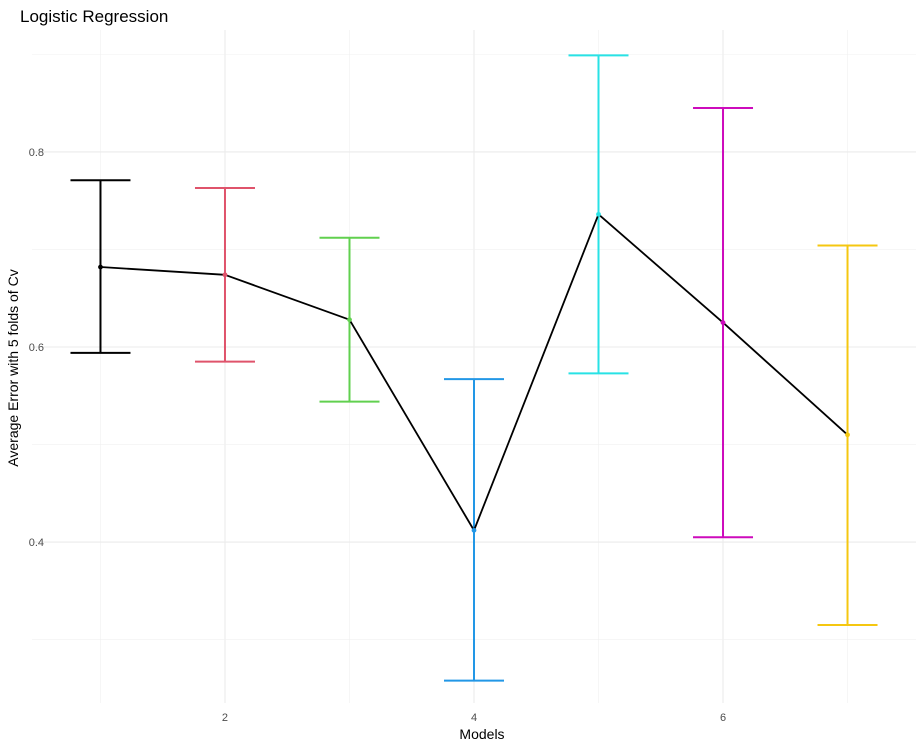 The width and height of the screenshot is (924, 749). Describe the element at coordinates (474, 718) in the screenshot. I see `x-tick-label: 4` at that location.